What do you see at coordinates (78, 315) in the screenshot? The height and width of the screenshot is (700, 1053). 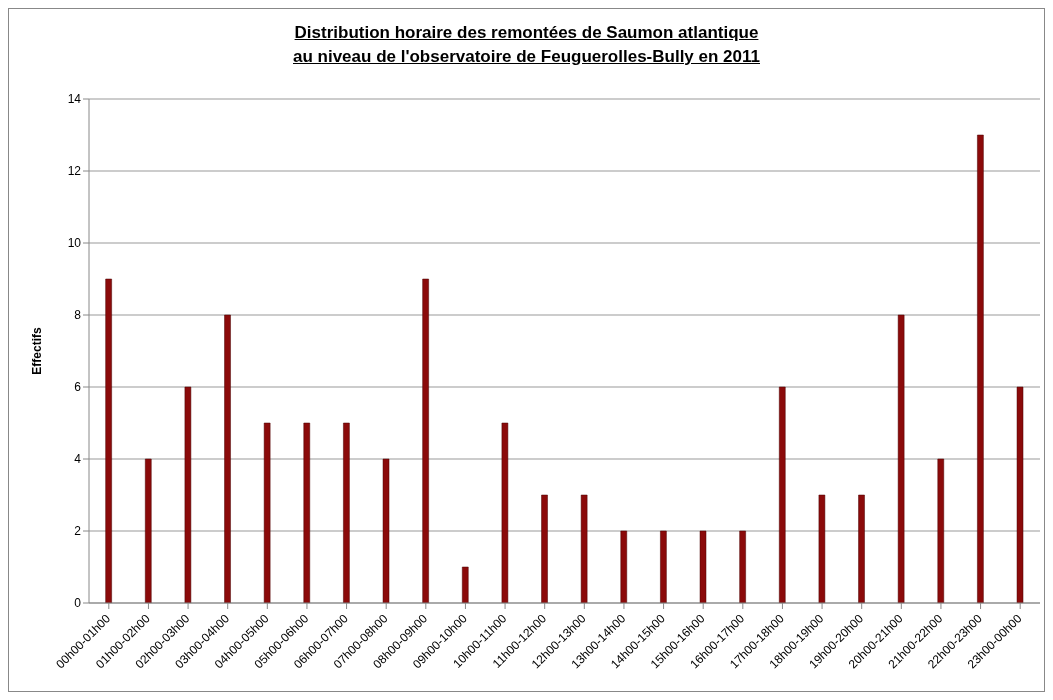 I see `y-tick-label: 8` at bounding box center [78, 315].